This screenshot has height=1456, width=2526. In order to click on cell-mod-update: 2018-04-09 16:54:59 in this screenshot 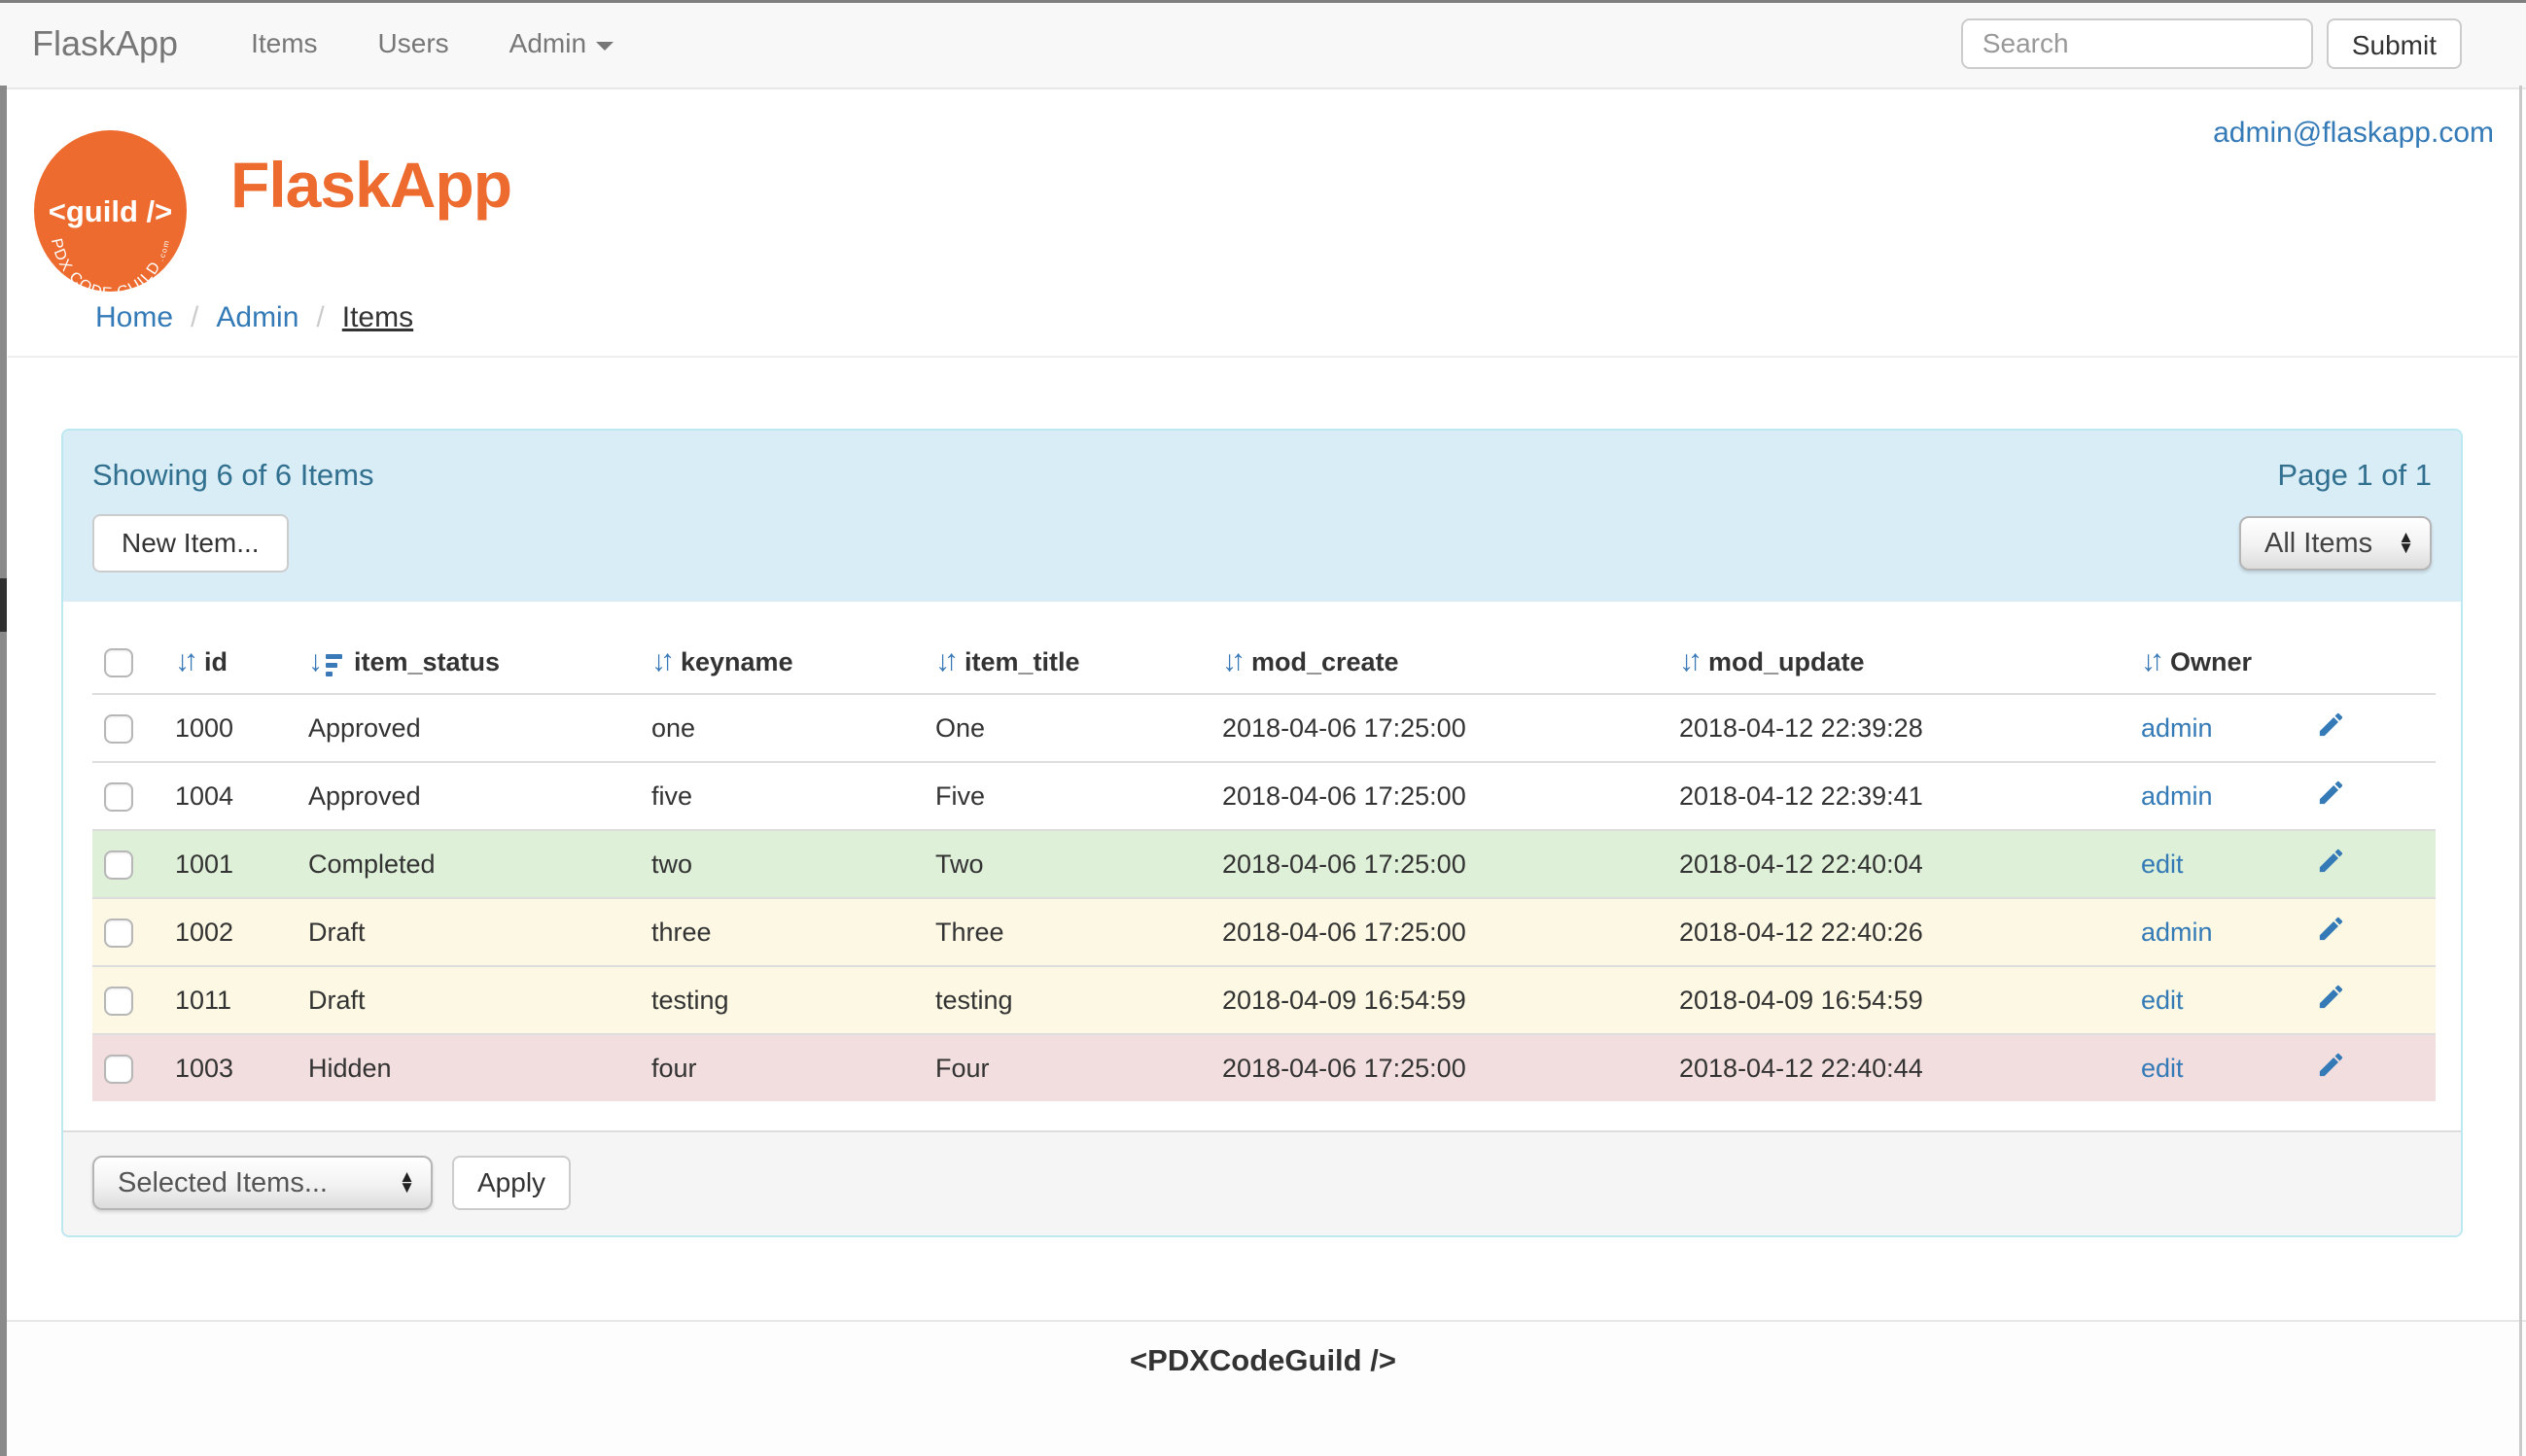, I will do `click(1900, 999)`.